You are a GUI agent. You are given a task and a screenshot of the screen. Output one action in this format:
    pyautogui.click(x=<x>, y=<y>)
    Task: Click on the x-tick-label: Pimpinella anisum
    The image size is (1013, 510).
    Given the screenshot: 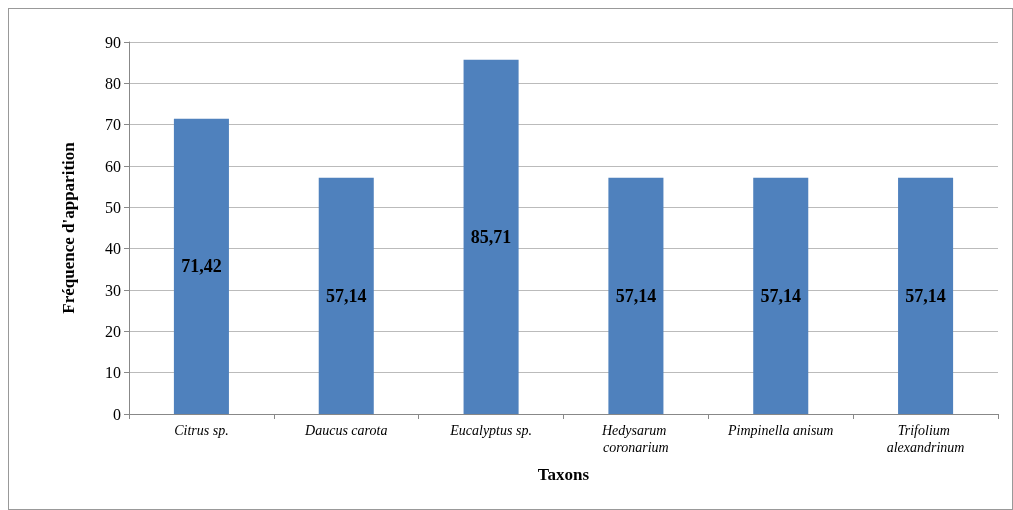 What is the action you would take?
    pyautogui.click(x=780, y=430)
    